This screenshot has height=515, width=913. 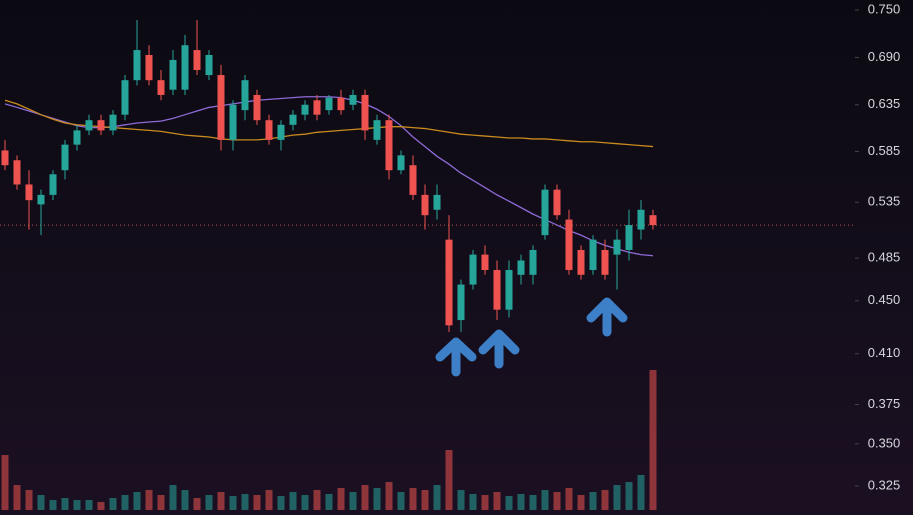 I want to click on y-tick-label: 0.485, so click(x=884, y=257).